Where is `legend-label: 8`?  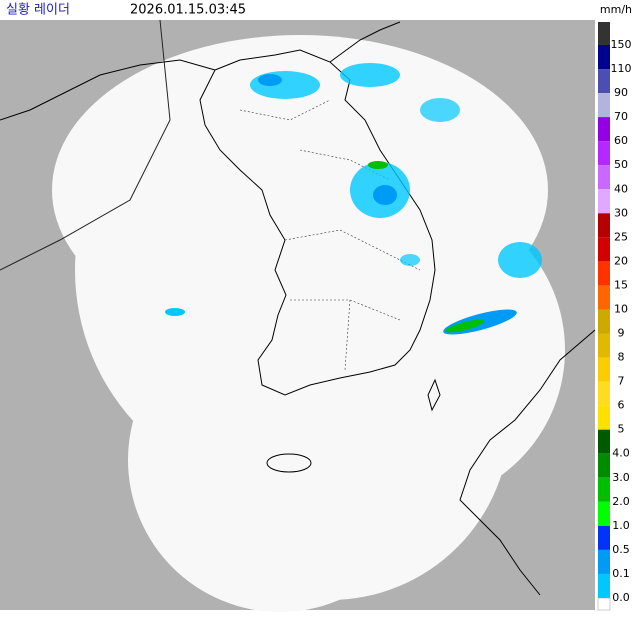
legend-label: 8 is located at coordinates (621, 357).